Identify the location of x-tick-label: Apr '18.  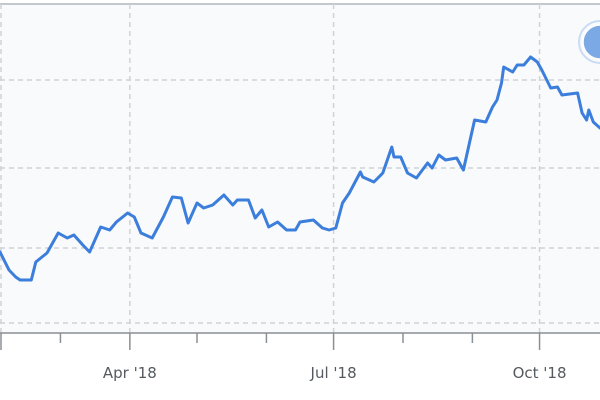
(130, 373).